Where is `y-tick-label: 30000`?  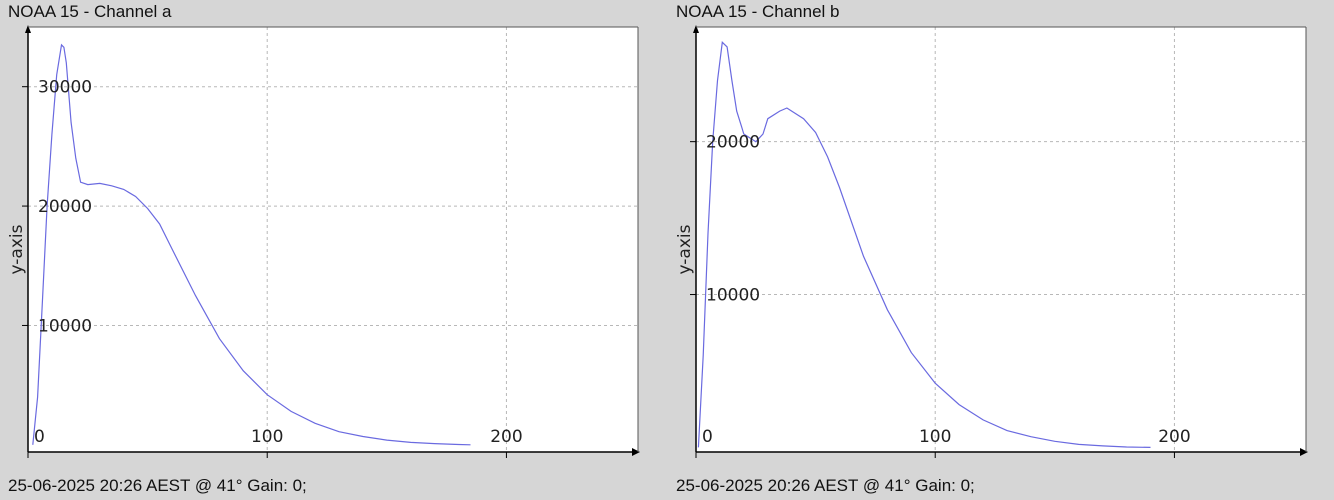
y-tick-label: 30000 is located at coordinates (65, 88).